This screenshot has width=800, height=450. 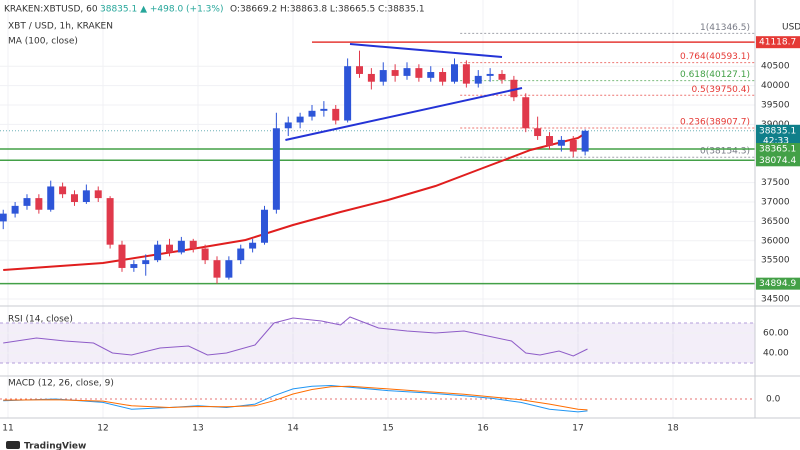 I want to click on ma-title: MA (100, close), so click(x=43, y=42).